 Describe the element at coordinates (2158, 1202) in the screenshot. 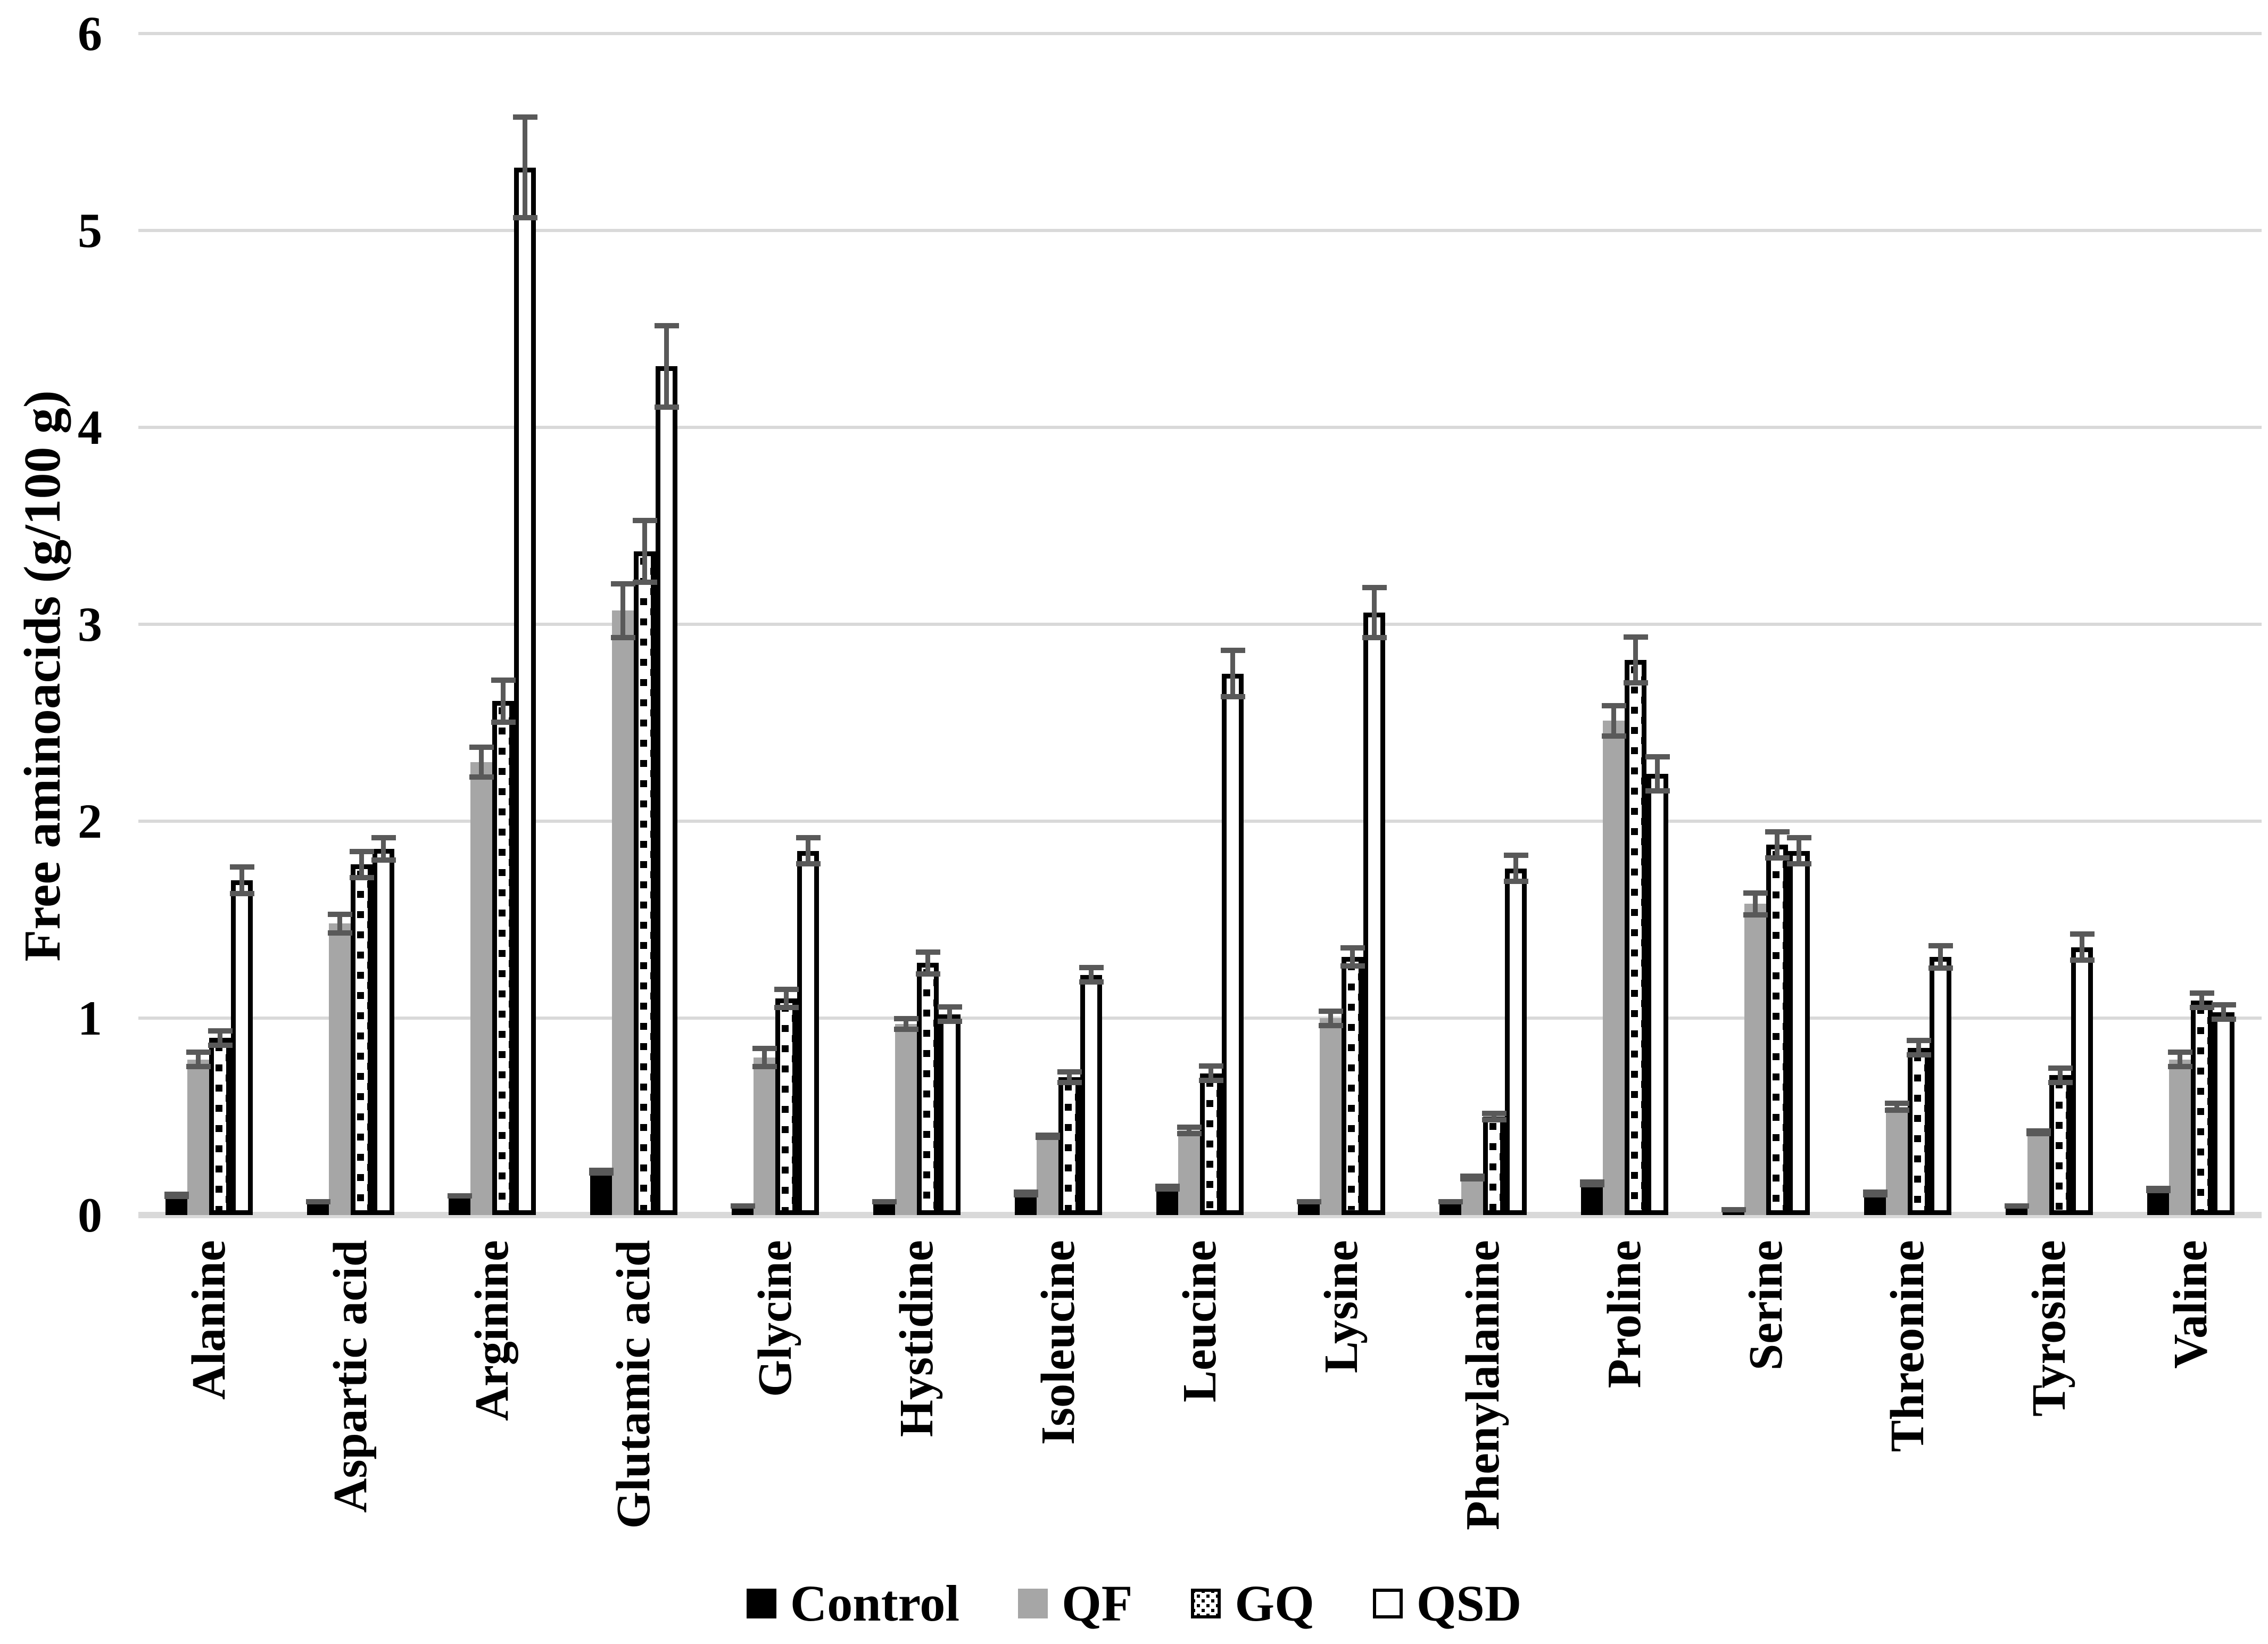

I see `bar-control-valine` at that location.